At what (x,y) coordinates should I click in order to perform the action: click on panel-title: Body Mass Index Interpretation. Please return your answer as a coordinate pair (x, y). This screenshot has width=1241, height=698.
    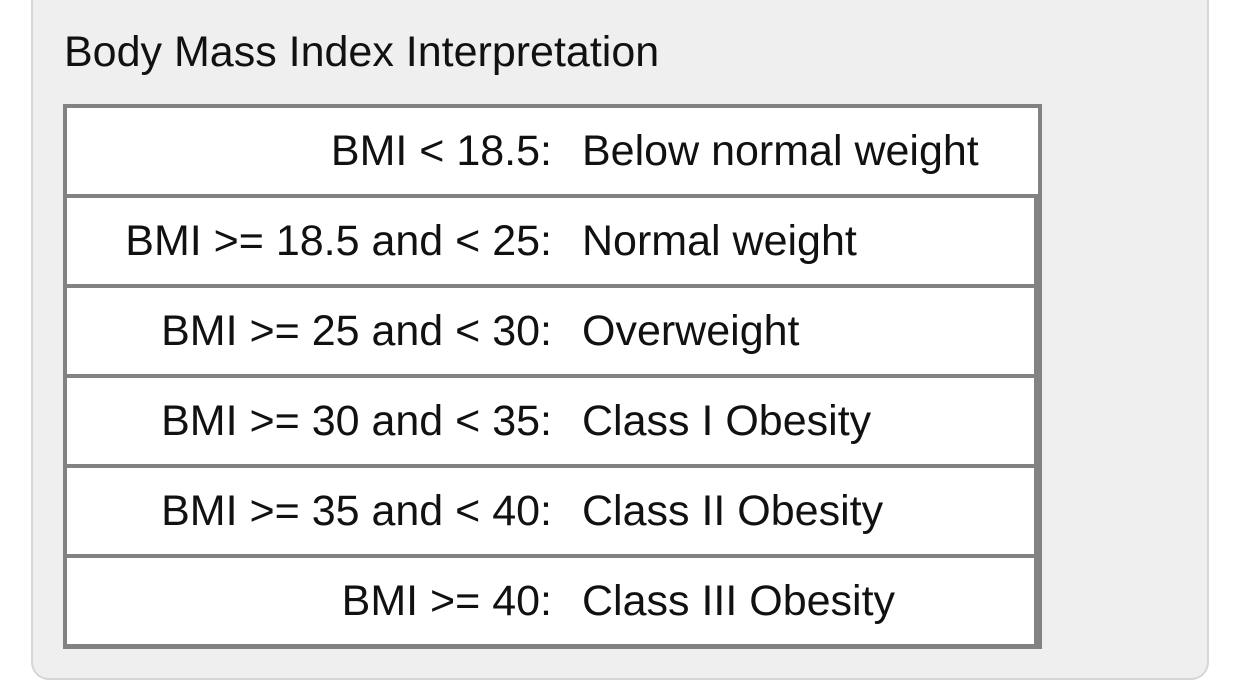
    Looking at the image, I should click on (362, 52).